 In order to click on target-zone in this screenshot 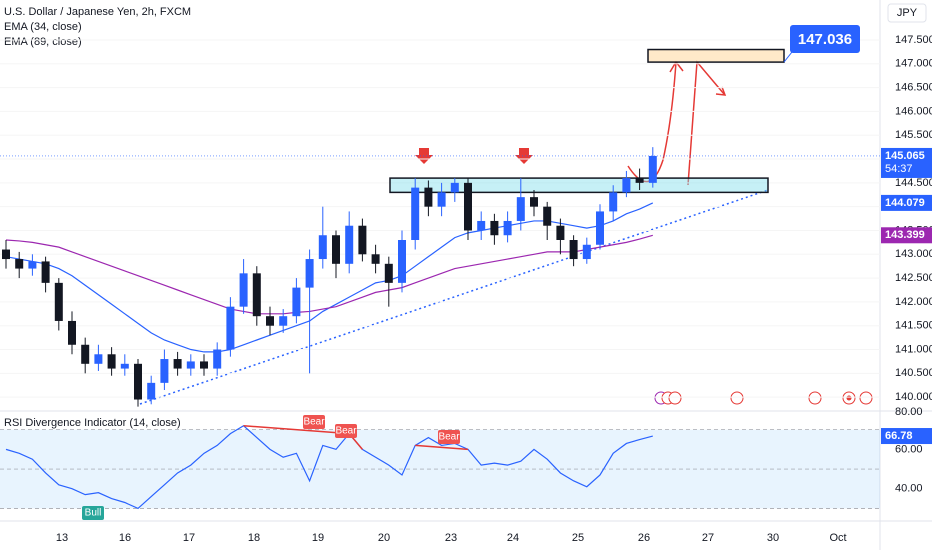, I will do `click(716, 55)`.